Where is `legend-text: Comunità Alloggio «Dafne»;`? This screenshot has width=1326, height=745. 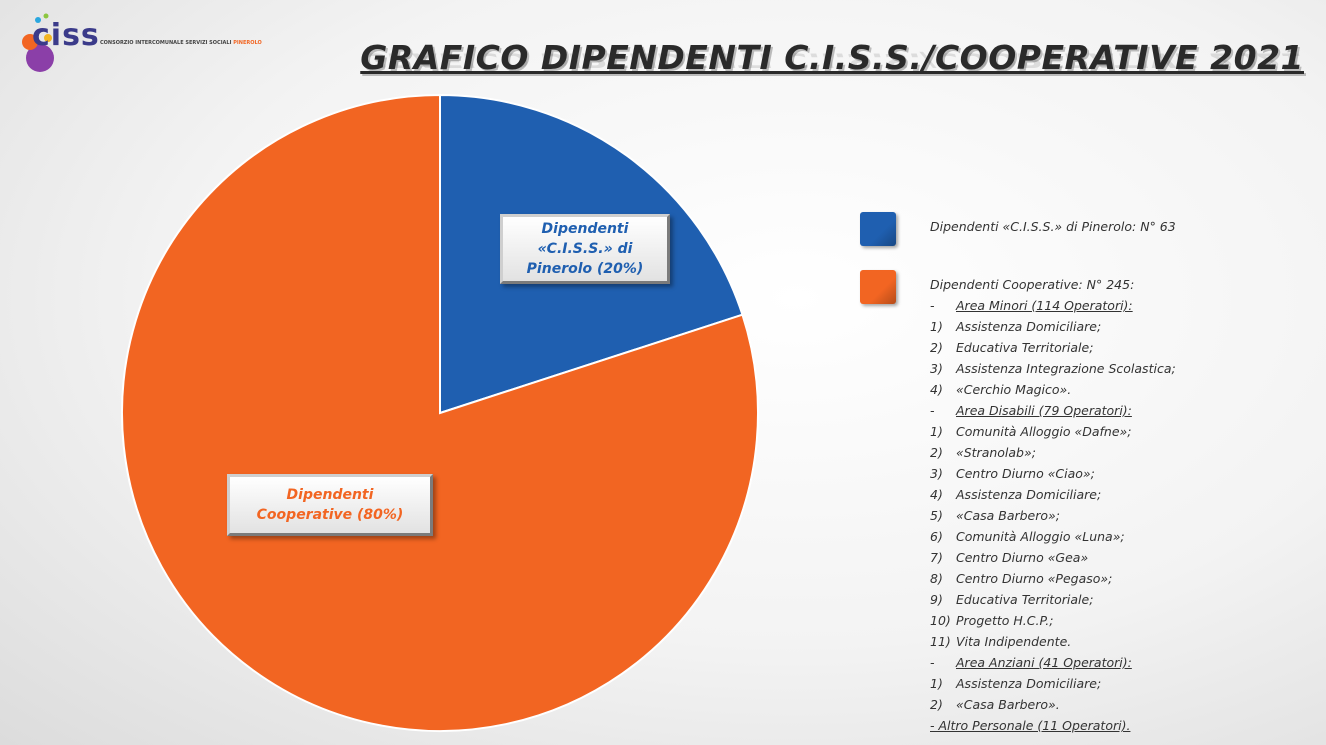 legend-text: Comunità Alloggio «Dafne»; is located at coordinates (1044, 431).